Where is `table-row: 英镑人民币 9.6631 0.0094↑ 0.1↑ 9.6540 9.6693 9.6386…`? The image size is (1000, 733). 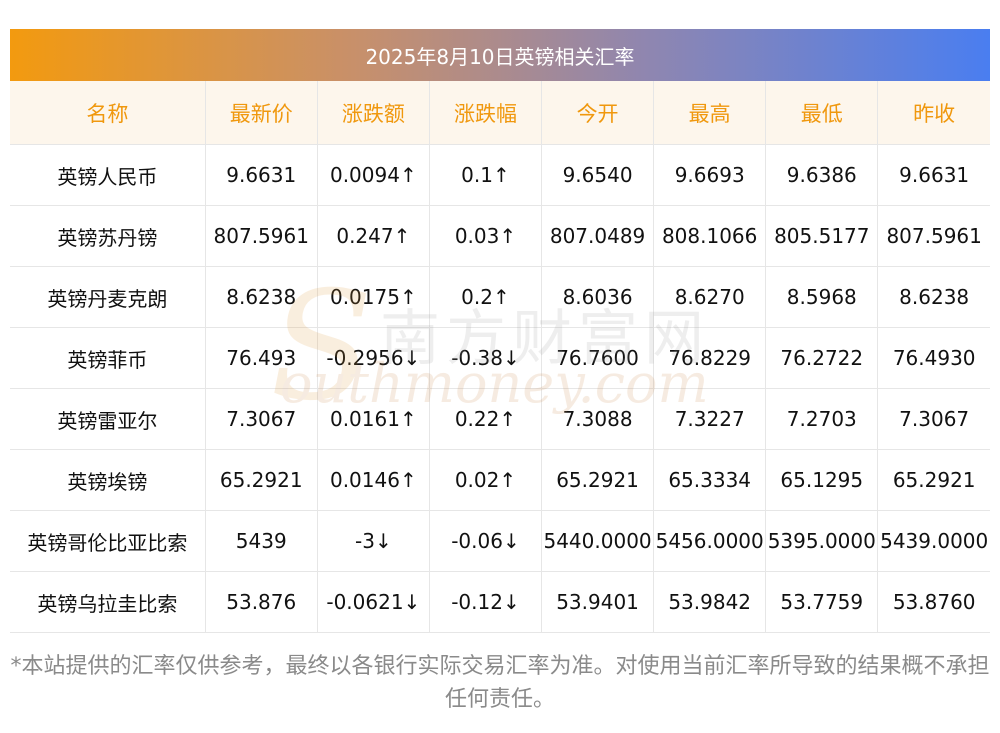
table-row: 英镑人民币 9.6631 0.0094↑ 0.1↑ 9.6540 9.6693 9.6386… is located at coordinates (500, 175).